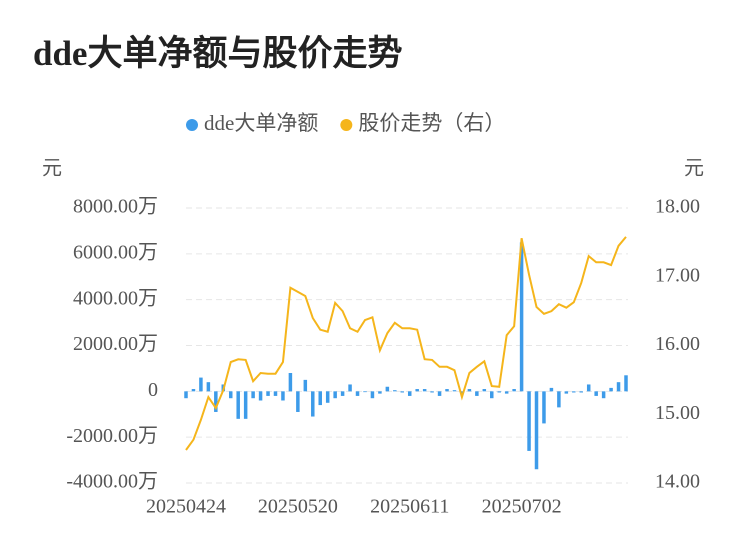 Image resolution: width=750 pixels, height=558 pixels. Describe the element at coordinates (298, 507) in the screenshot. I see `x-tick-label: 20250520` at that location.